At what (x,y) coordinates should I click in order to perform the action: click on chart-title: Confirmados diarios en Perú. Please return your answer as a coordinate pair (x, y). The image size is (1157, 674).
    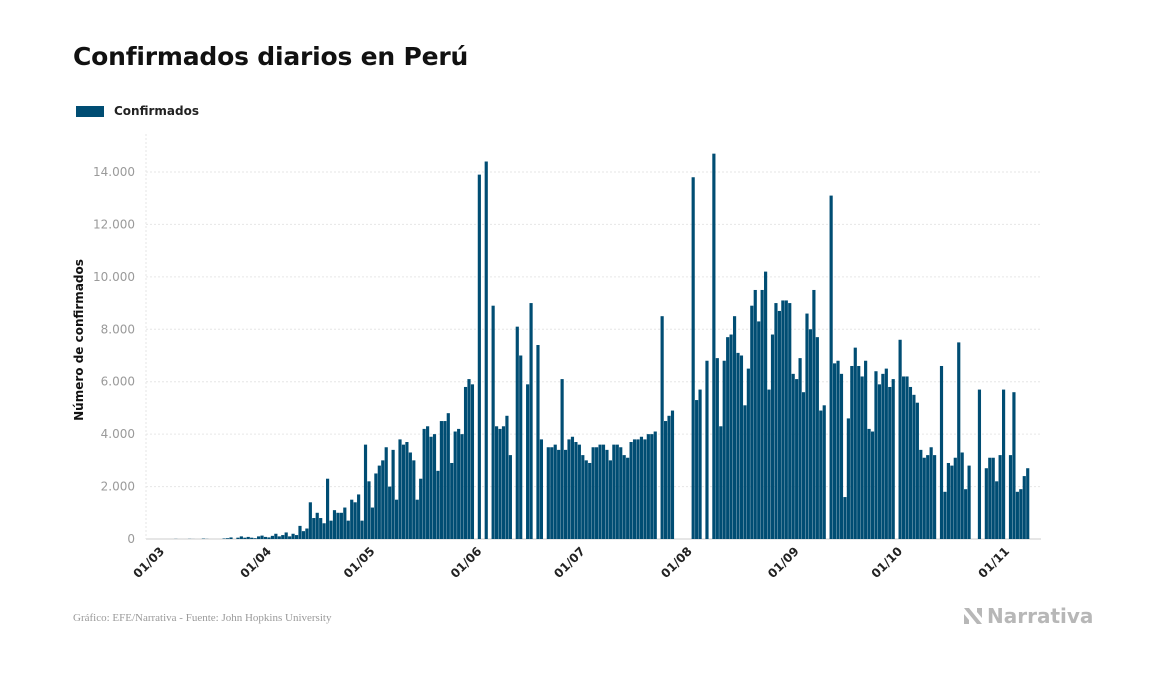
    Looking at the image, I should click on (271, 56).